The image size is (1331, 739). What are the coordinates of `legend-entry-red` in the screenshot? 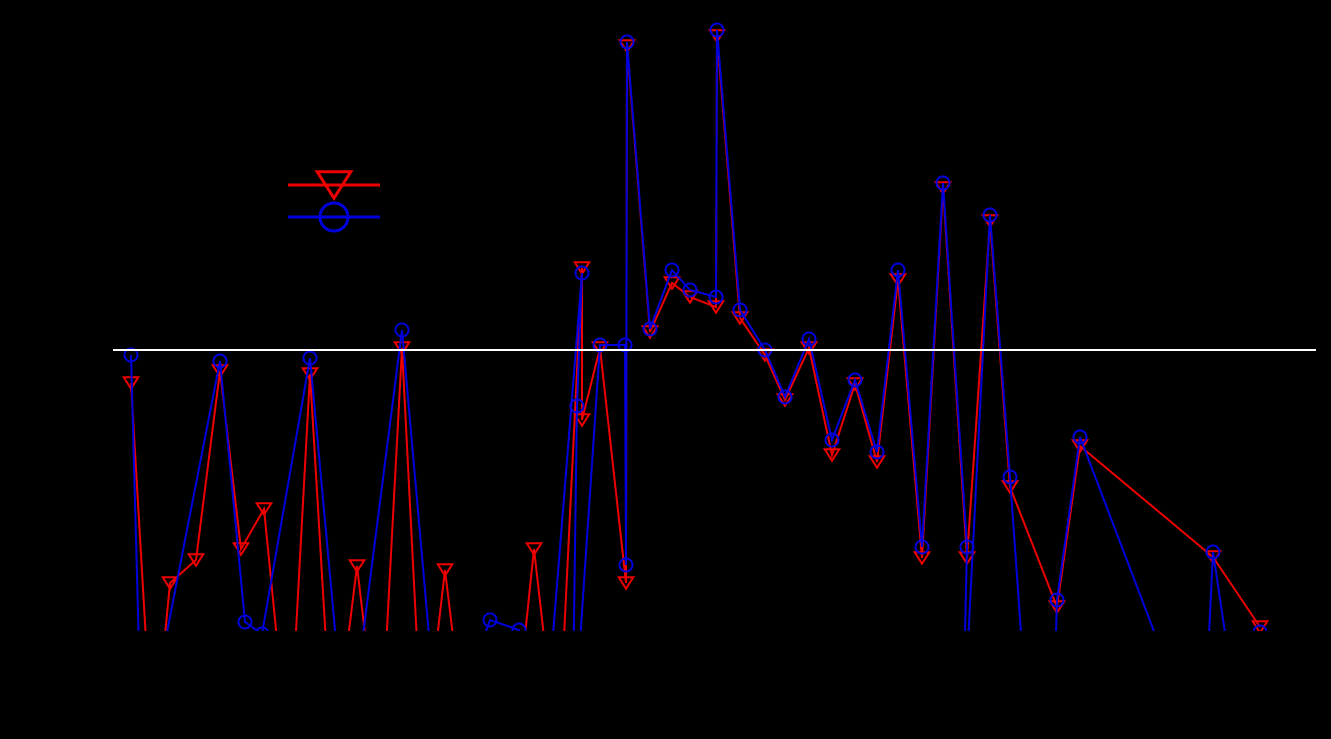 It's located at (334, 185).